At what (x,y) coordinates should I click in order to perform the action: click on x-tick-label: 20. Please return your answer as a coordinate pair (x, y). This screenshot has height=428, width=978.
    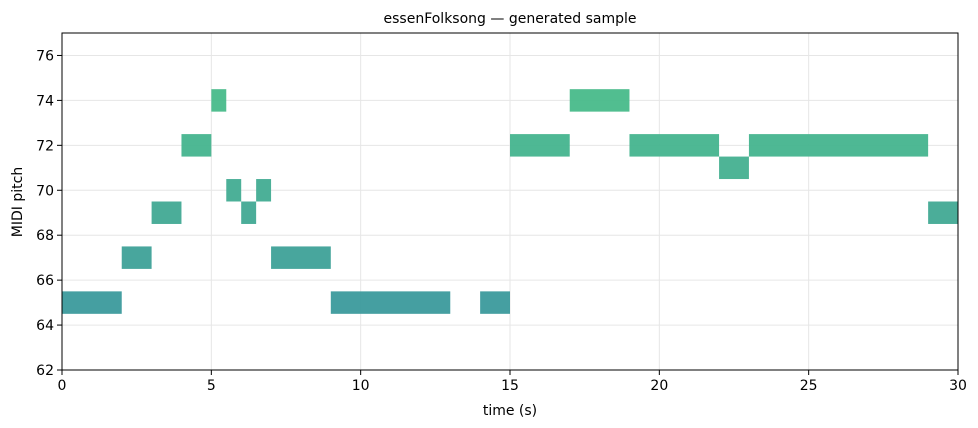
    Looking at the image, I should click on (659, 386).